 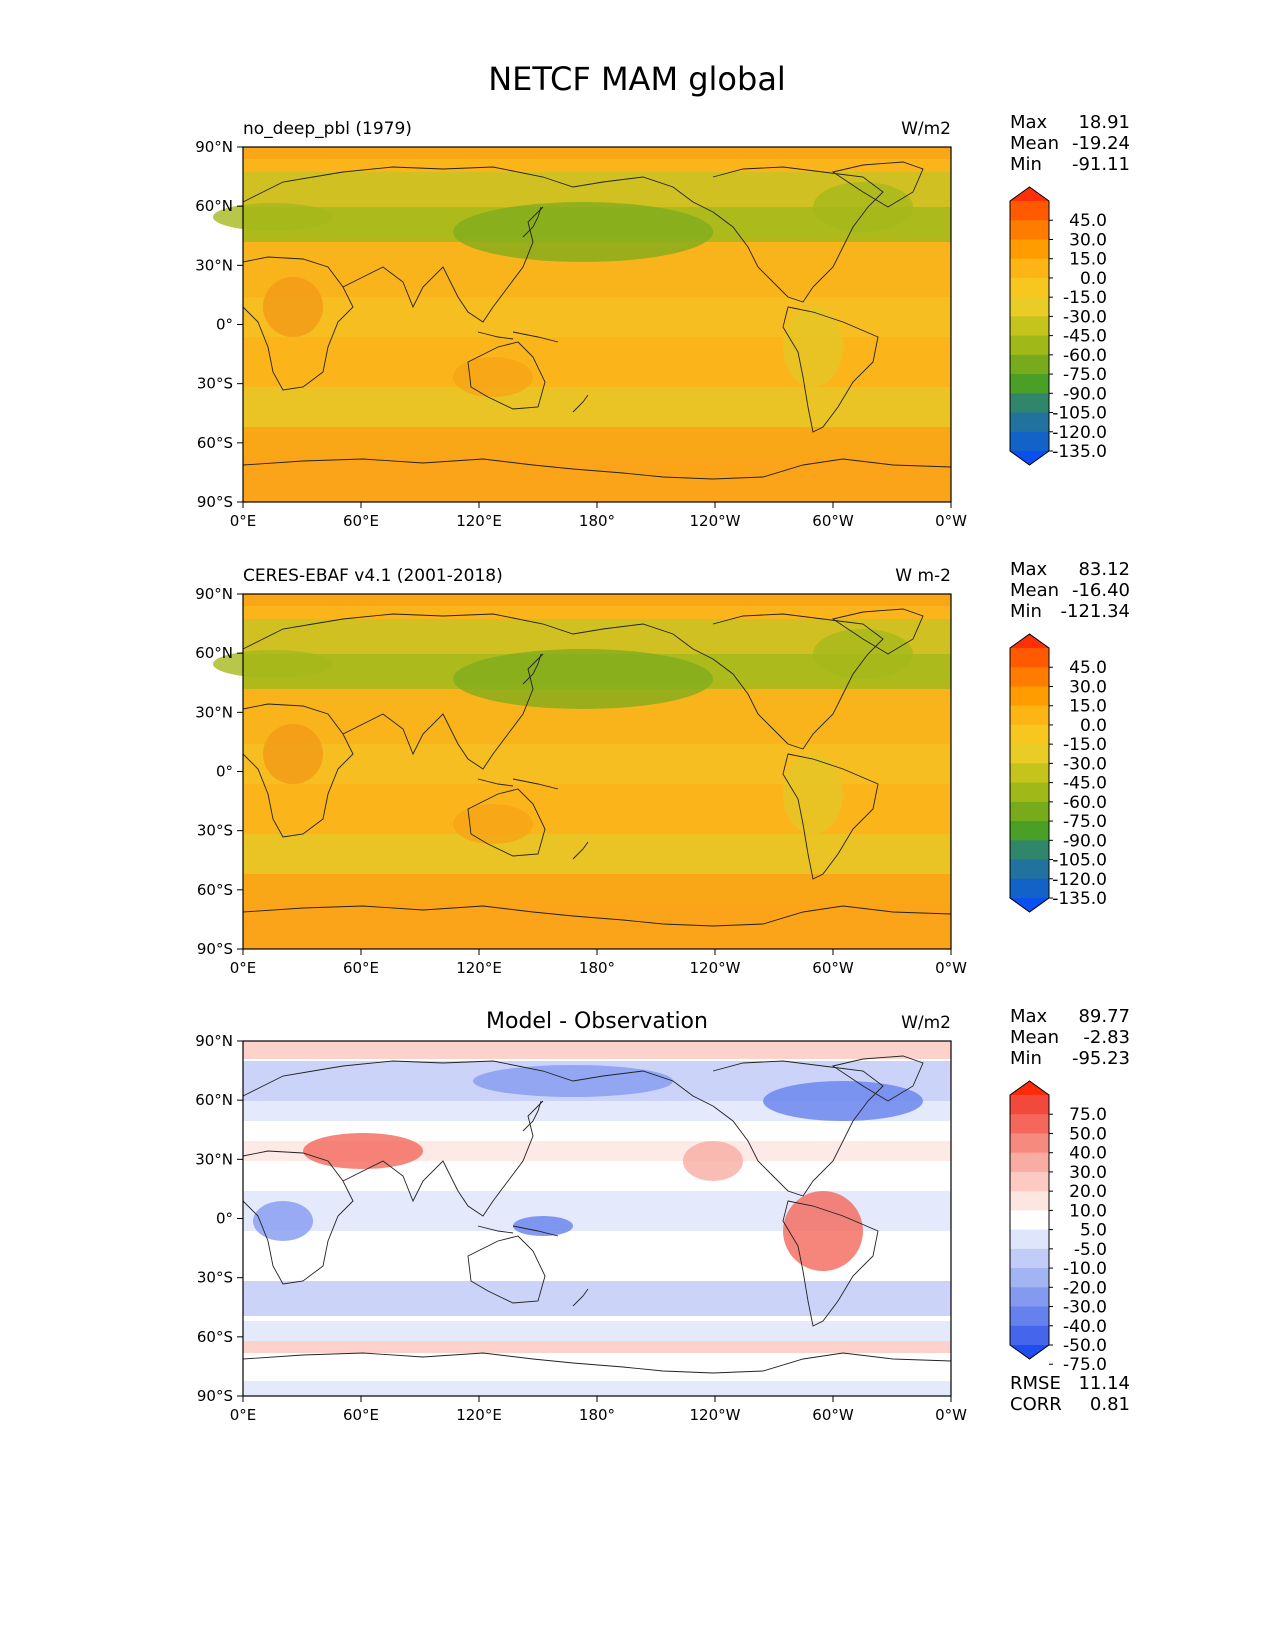 What do you see at coordinates (1035, 1383) in the screenshot?
I see `rmse-label: RMSE` at bounding box center [1035, 1383].